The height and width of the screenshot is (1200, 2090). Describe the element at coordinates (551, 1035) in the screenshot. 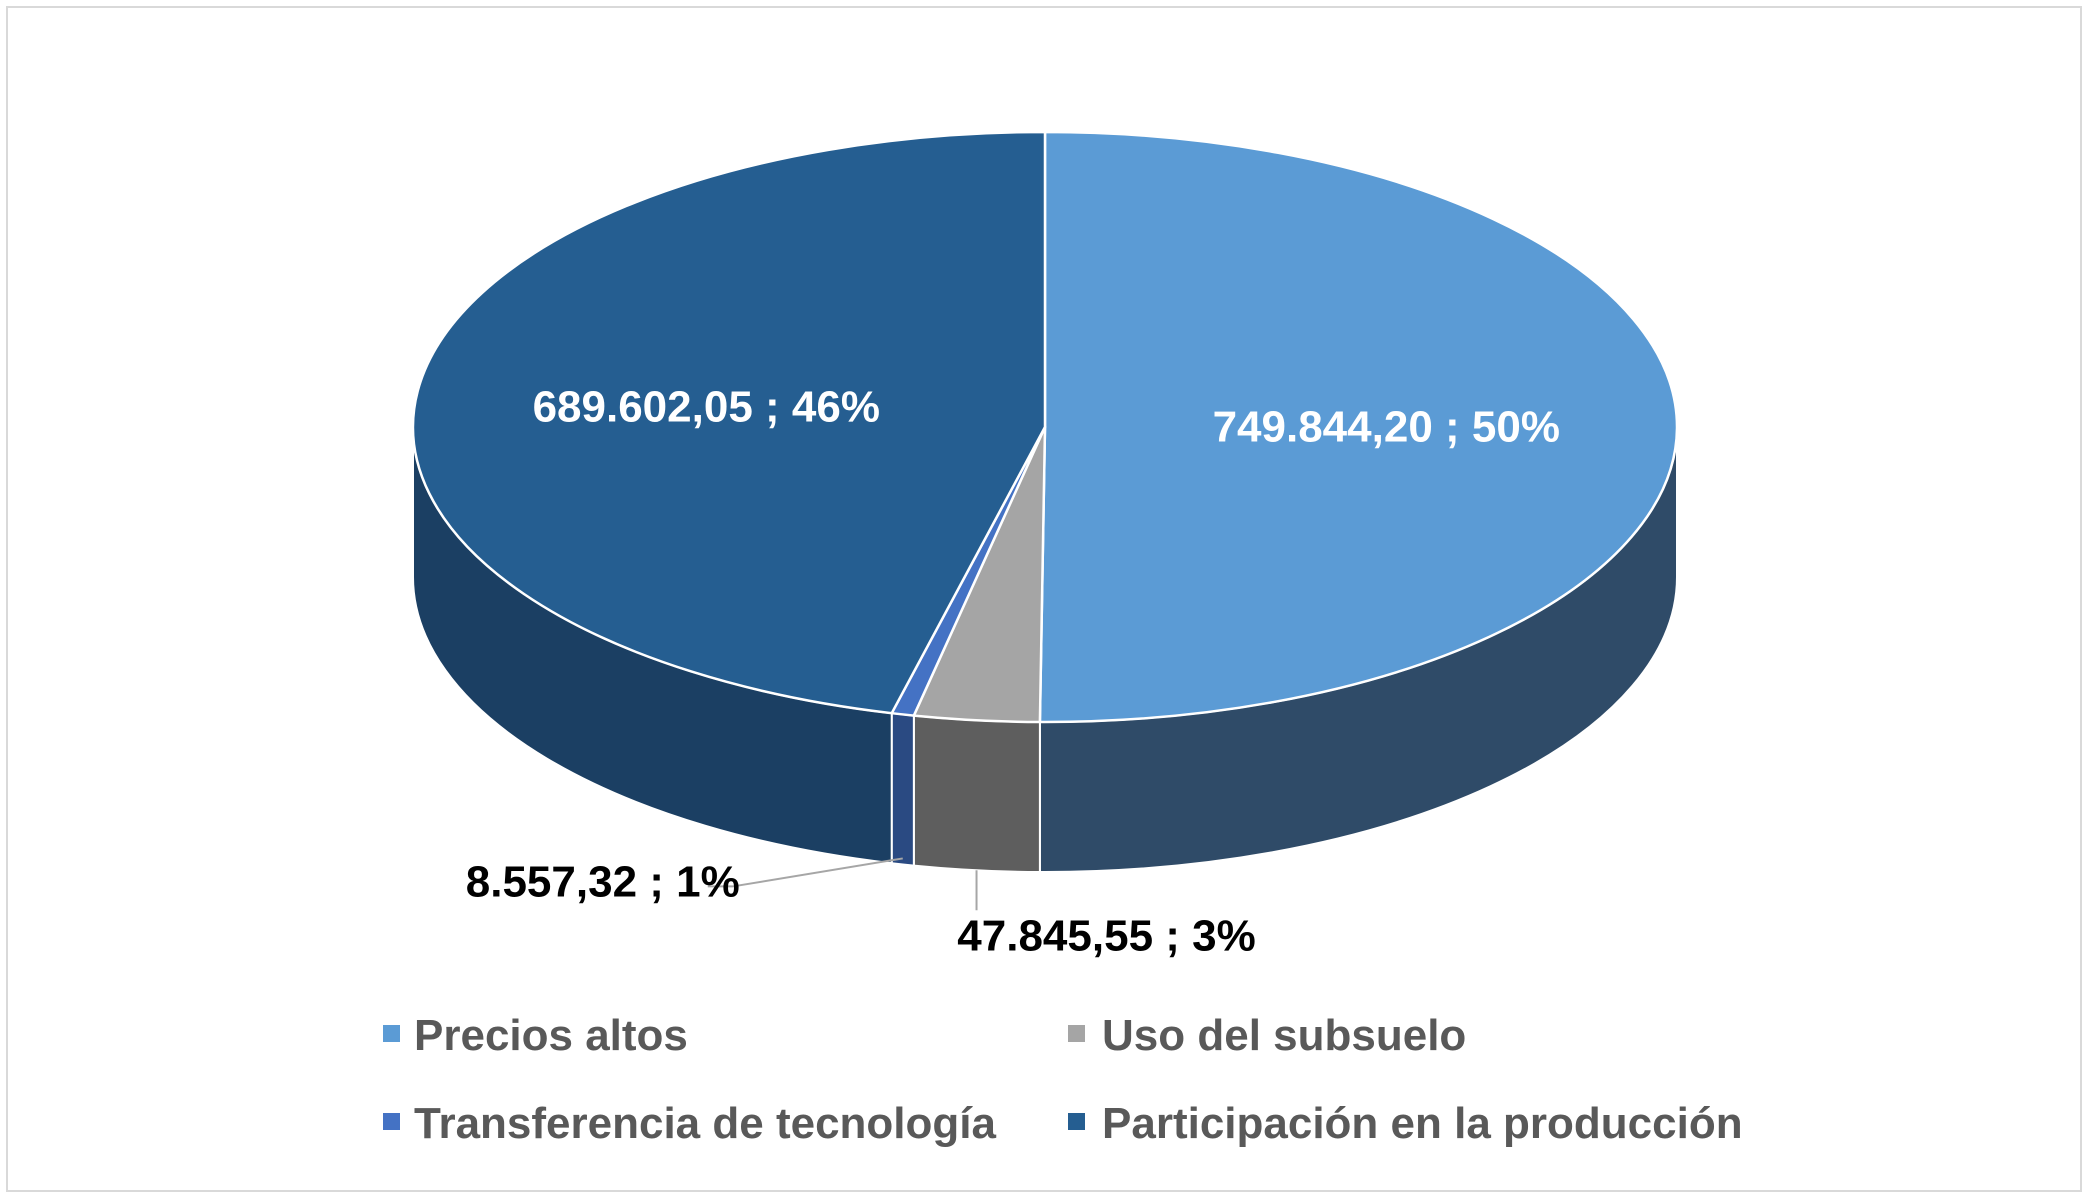

I see `legend-label: Precios altos` at that location.